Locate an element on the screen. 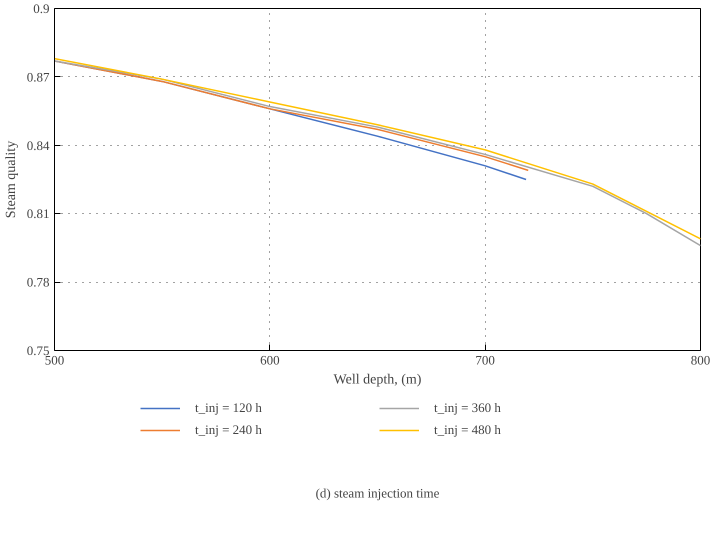  y-tick-label: 0.87 is located at coordinates (38, 76).